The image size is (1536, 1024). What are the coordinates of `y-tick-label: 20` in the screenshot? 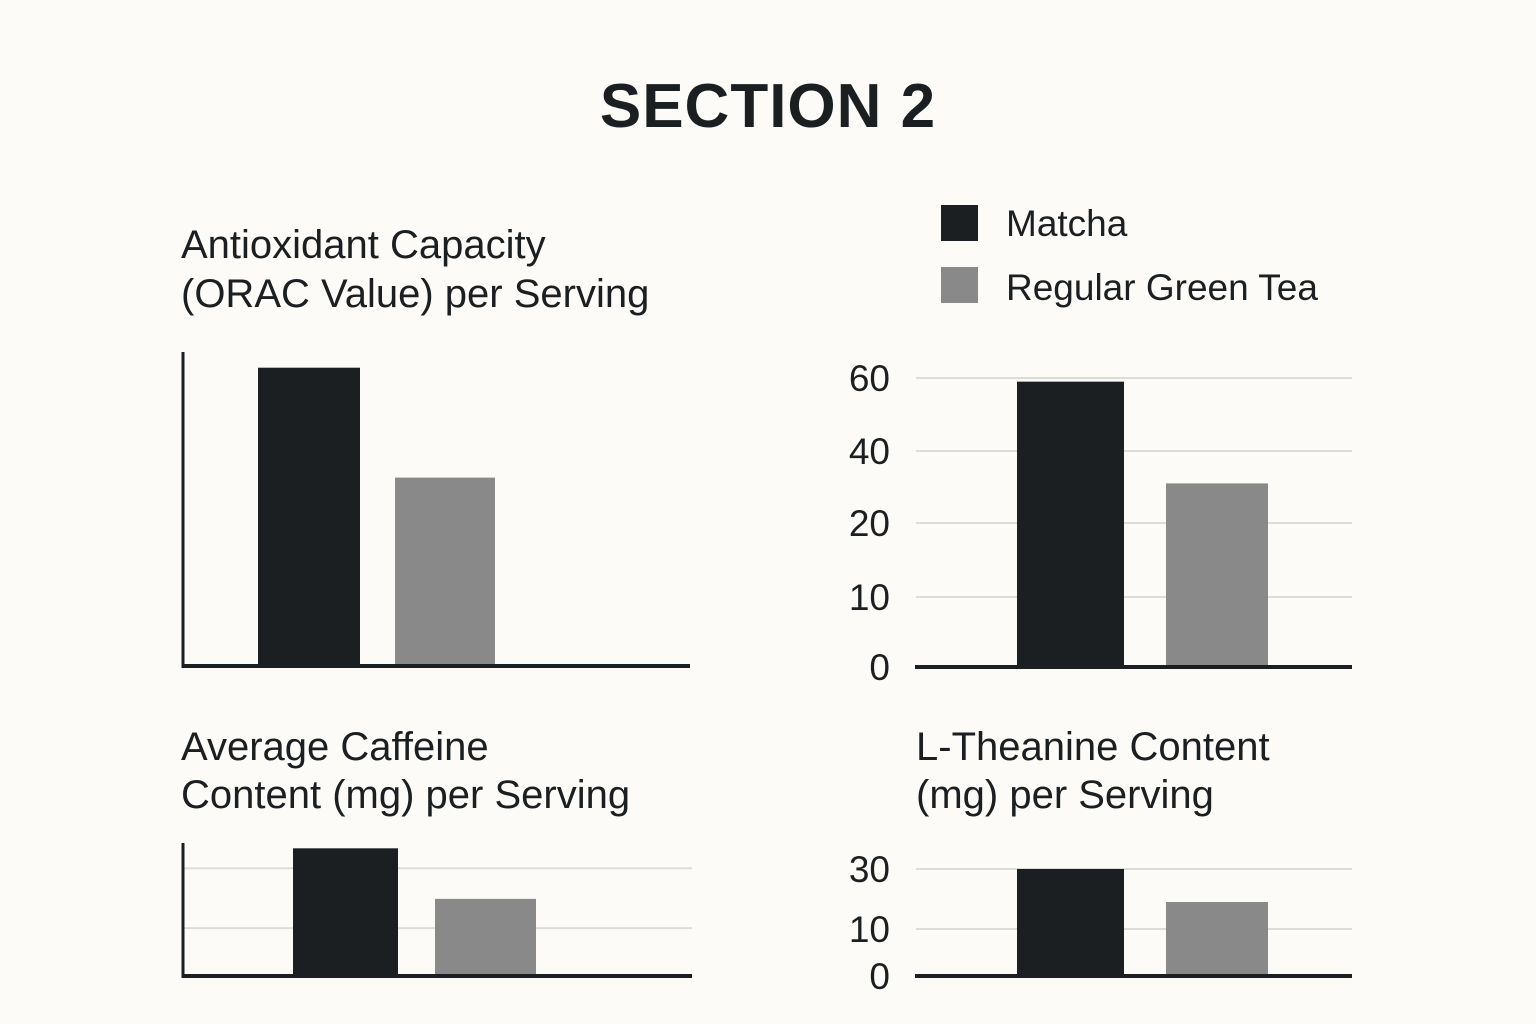 It's located at (869, 523).